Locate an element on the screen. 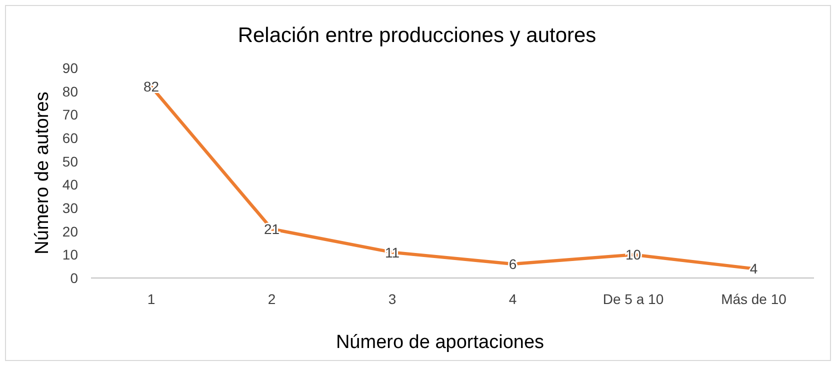 This screenshot has height=366, width=838. x-tick-label: 3 is located at coordinates (392, 299).